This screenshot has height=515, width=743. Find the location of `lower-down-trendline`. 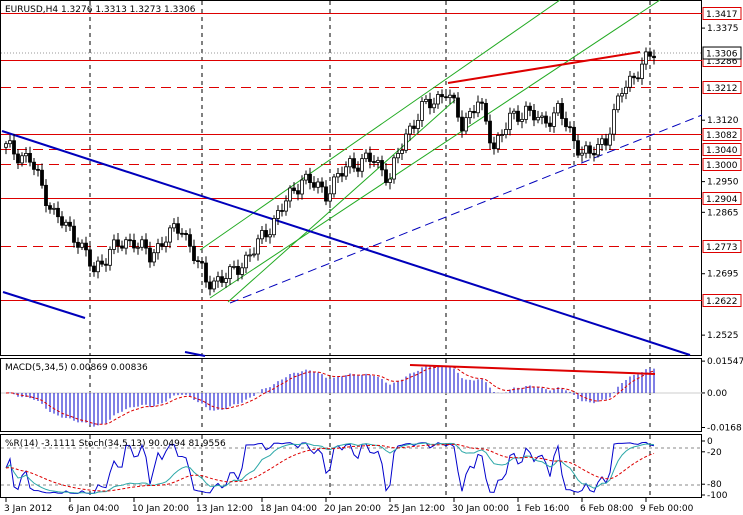

lower-down-trendline is located at coordinates (44, 305).